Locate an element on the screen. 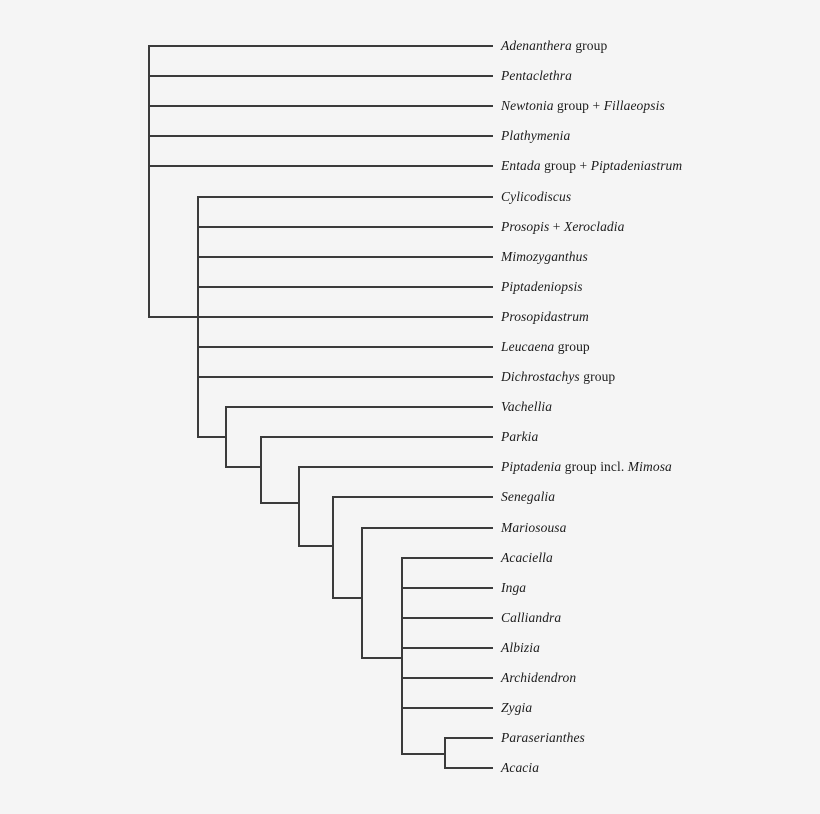  taxon-name-italic: Xerocladia is located at coordinates (594, 226).